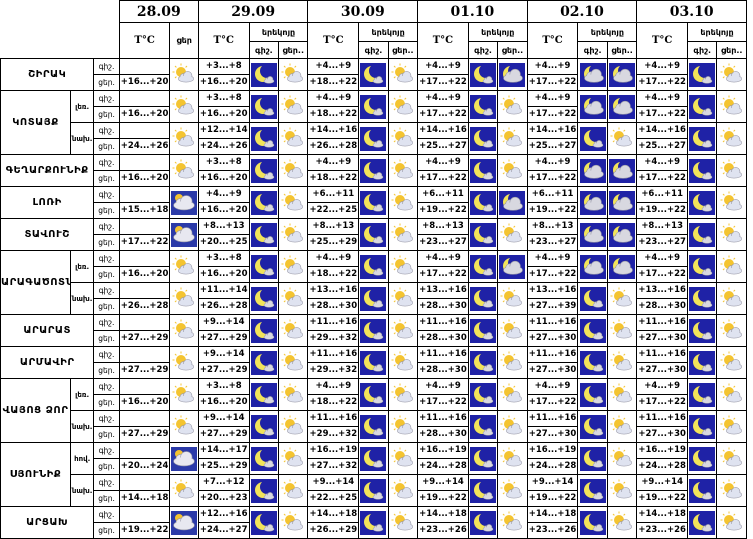 Image resolution: width=753 pixels, height=539 pixels. I want to click on temp-range-day: +27...+30, so click(552, 434).